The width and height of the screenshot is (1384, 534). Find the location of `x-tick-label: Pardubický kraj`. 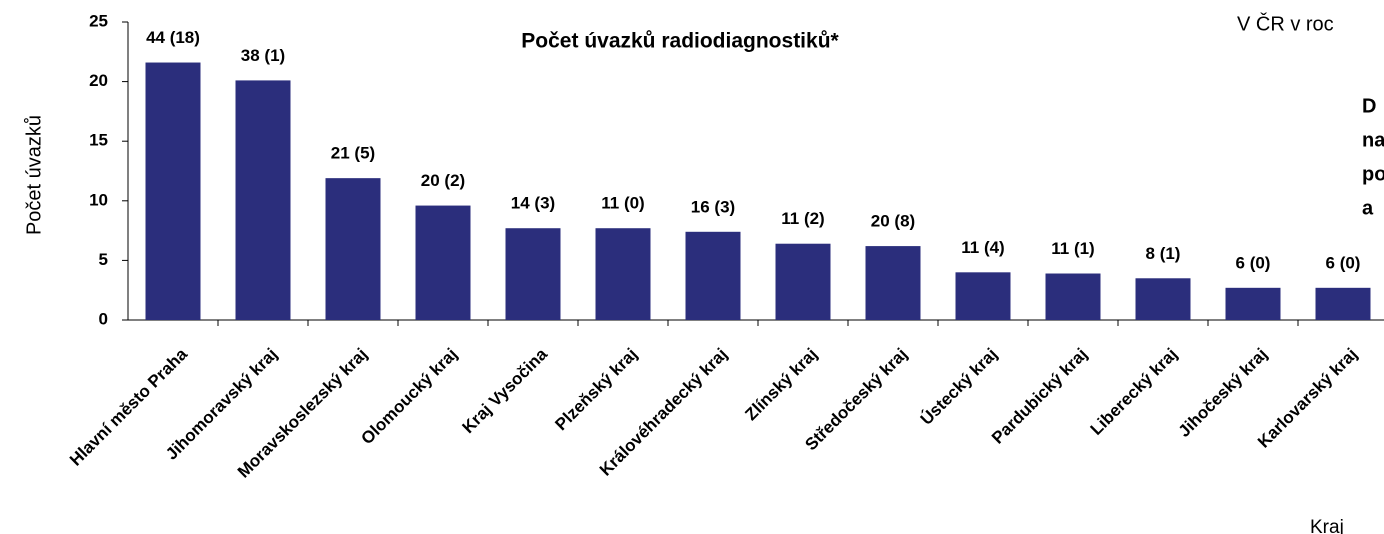

x-tick-label: Pardubický kraj is located at coordinates (1039, 396).